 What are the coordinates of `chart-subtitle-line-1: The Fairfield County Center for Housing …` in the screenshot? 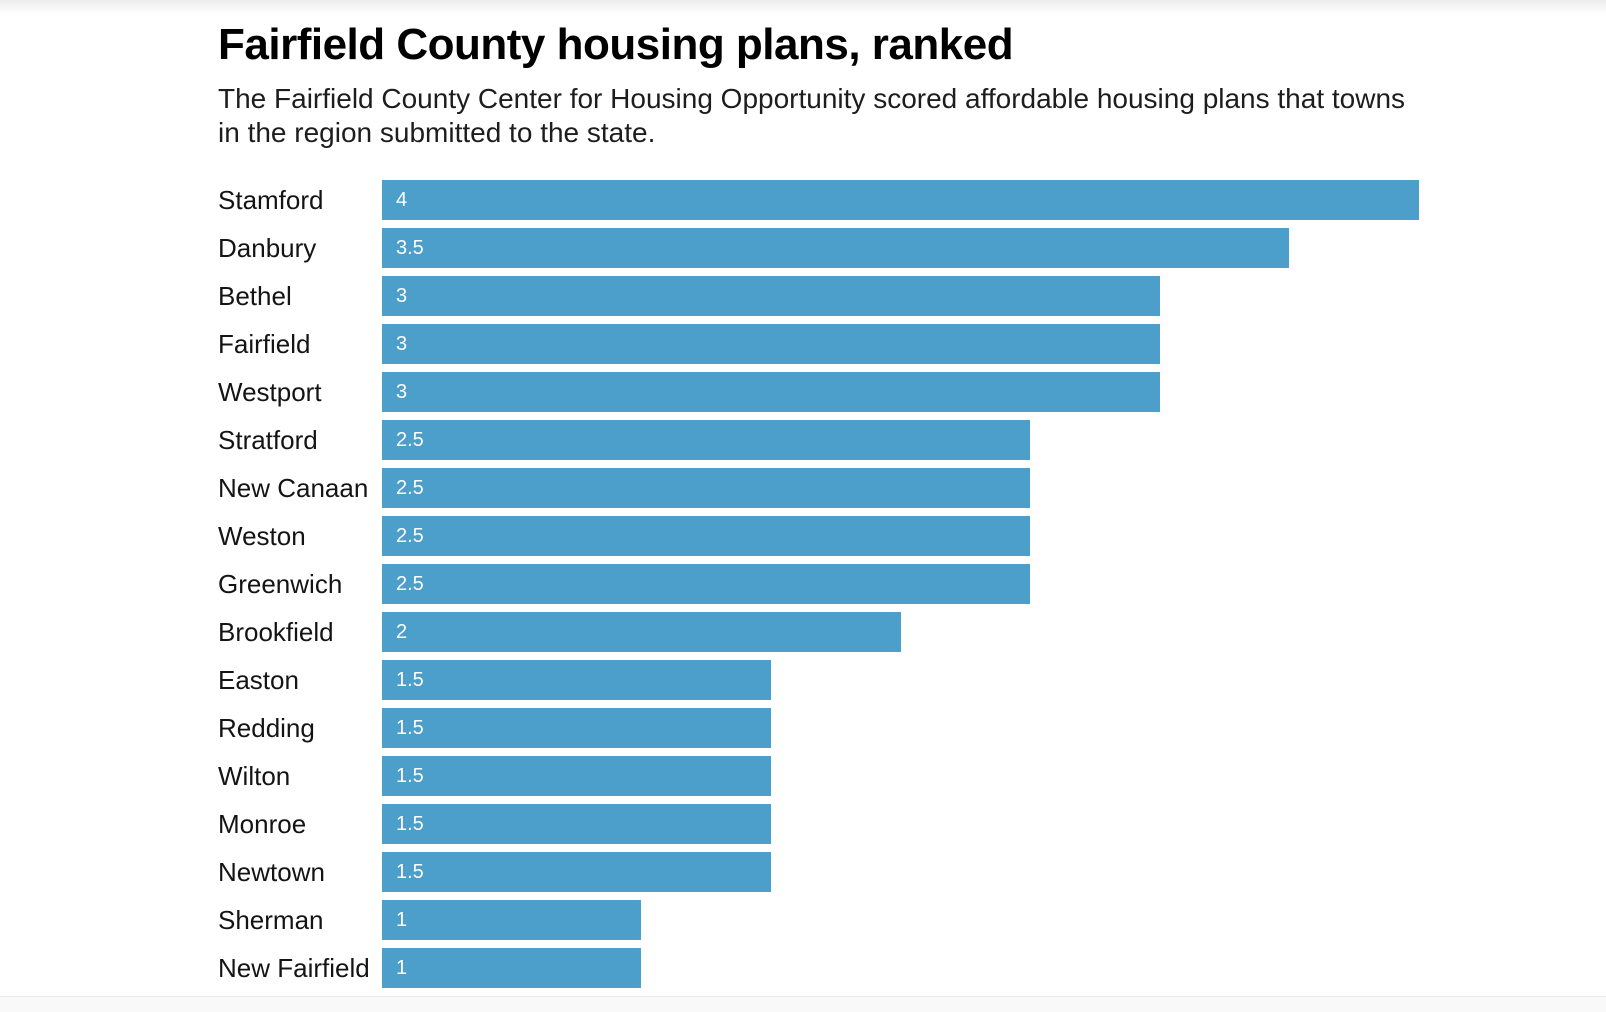 It's located at (812, 98).